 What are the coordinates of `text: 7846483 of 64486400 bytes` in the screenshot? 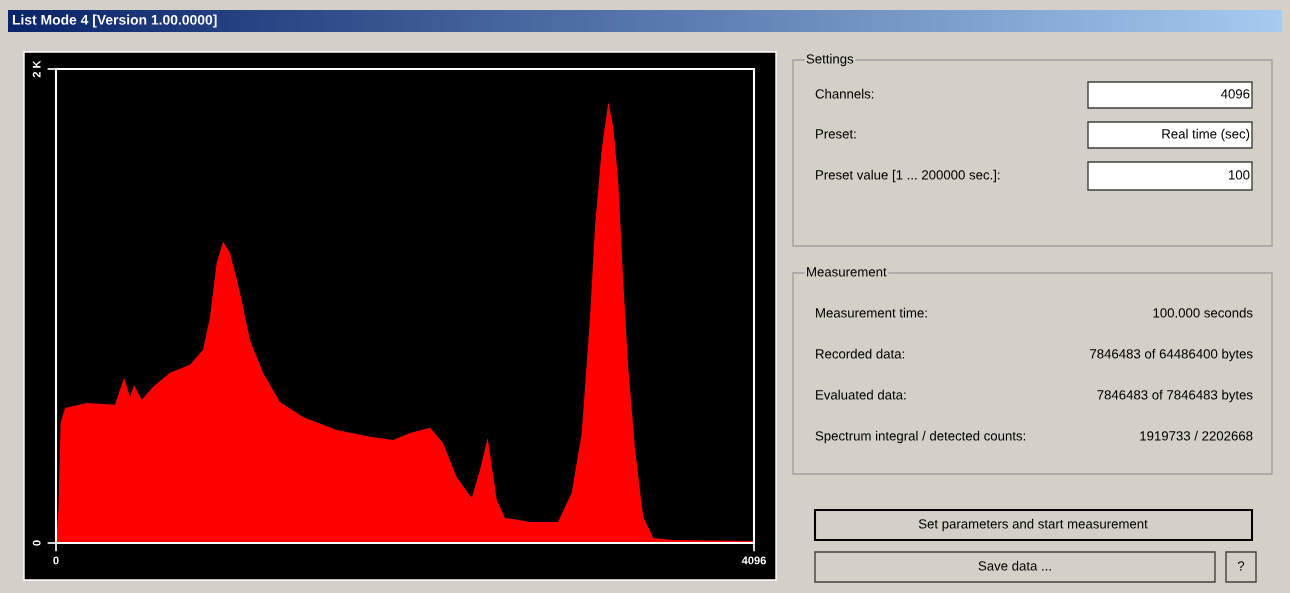 It's located at (1171, 355).